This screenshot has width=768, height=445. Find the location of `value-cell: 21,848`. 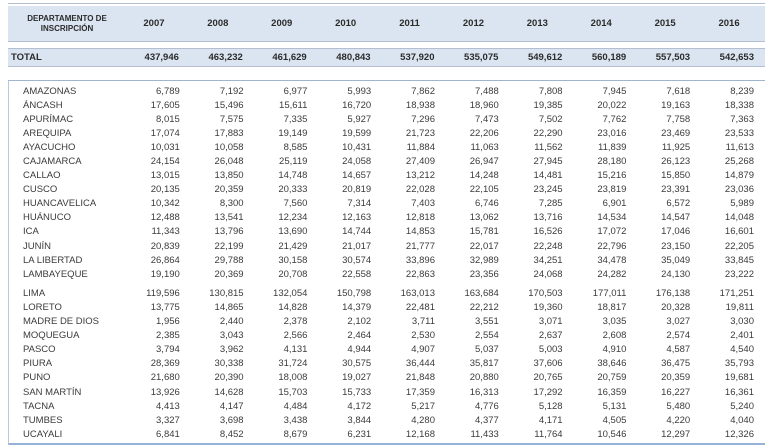

value-cell: 21,848 is located at coordinates (420, 378).